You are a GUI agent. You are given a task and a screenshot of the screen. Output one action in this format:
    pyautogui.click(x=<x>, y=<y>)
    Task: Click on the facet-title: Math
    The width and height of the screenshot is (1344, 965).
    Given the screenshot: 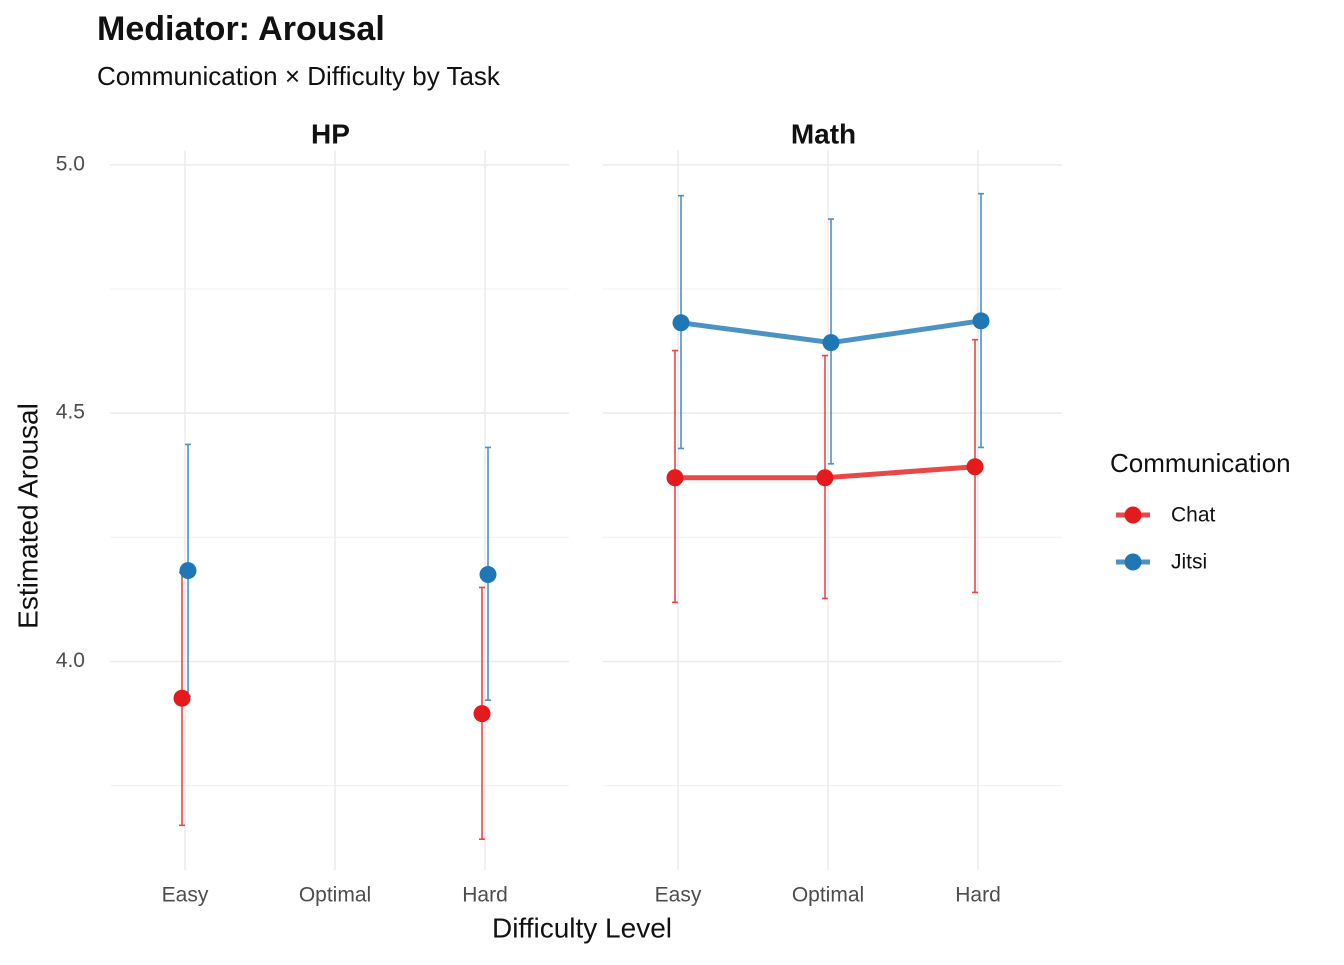 What is the action you would take?
    pyautogui.click(x=823, y=133)
    